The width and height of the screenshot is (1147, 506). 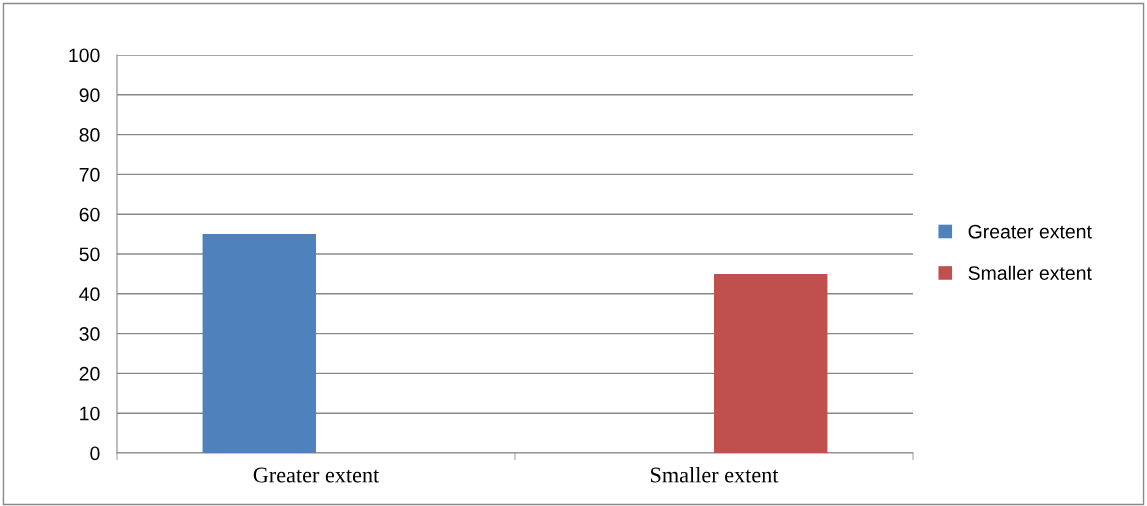 What do you see at coordinates (89, 174) in the screenshot?
I see `y-tick-label: 70` at bounding box center [89, 174].